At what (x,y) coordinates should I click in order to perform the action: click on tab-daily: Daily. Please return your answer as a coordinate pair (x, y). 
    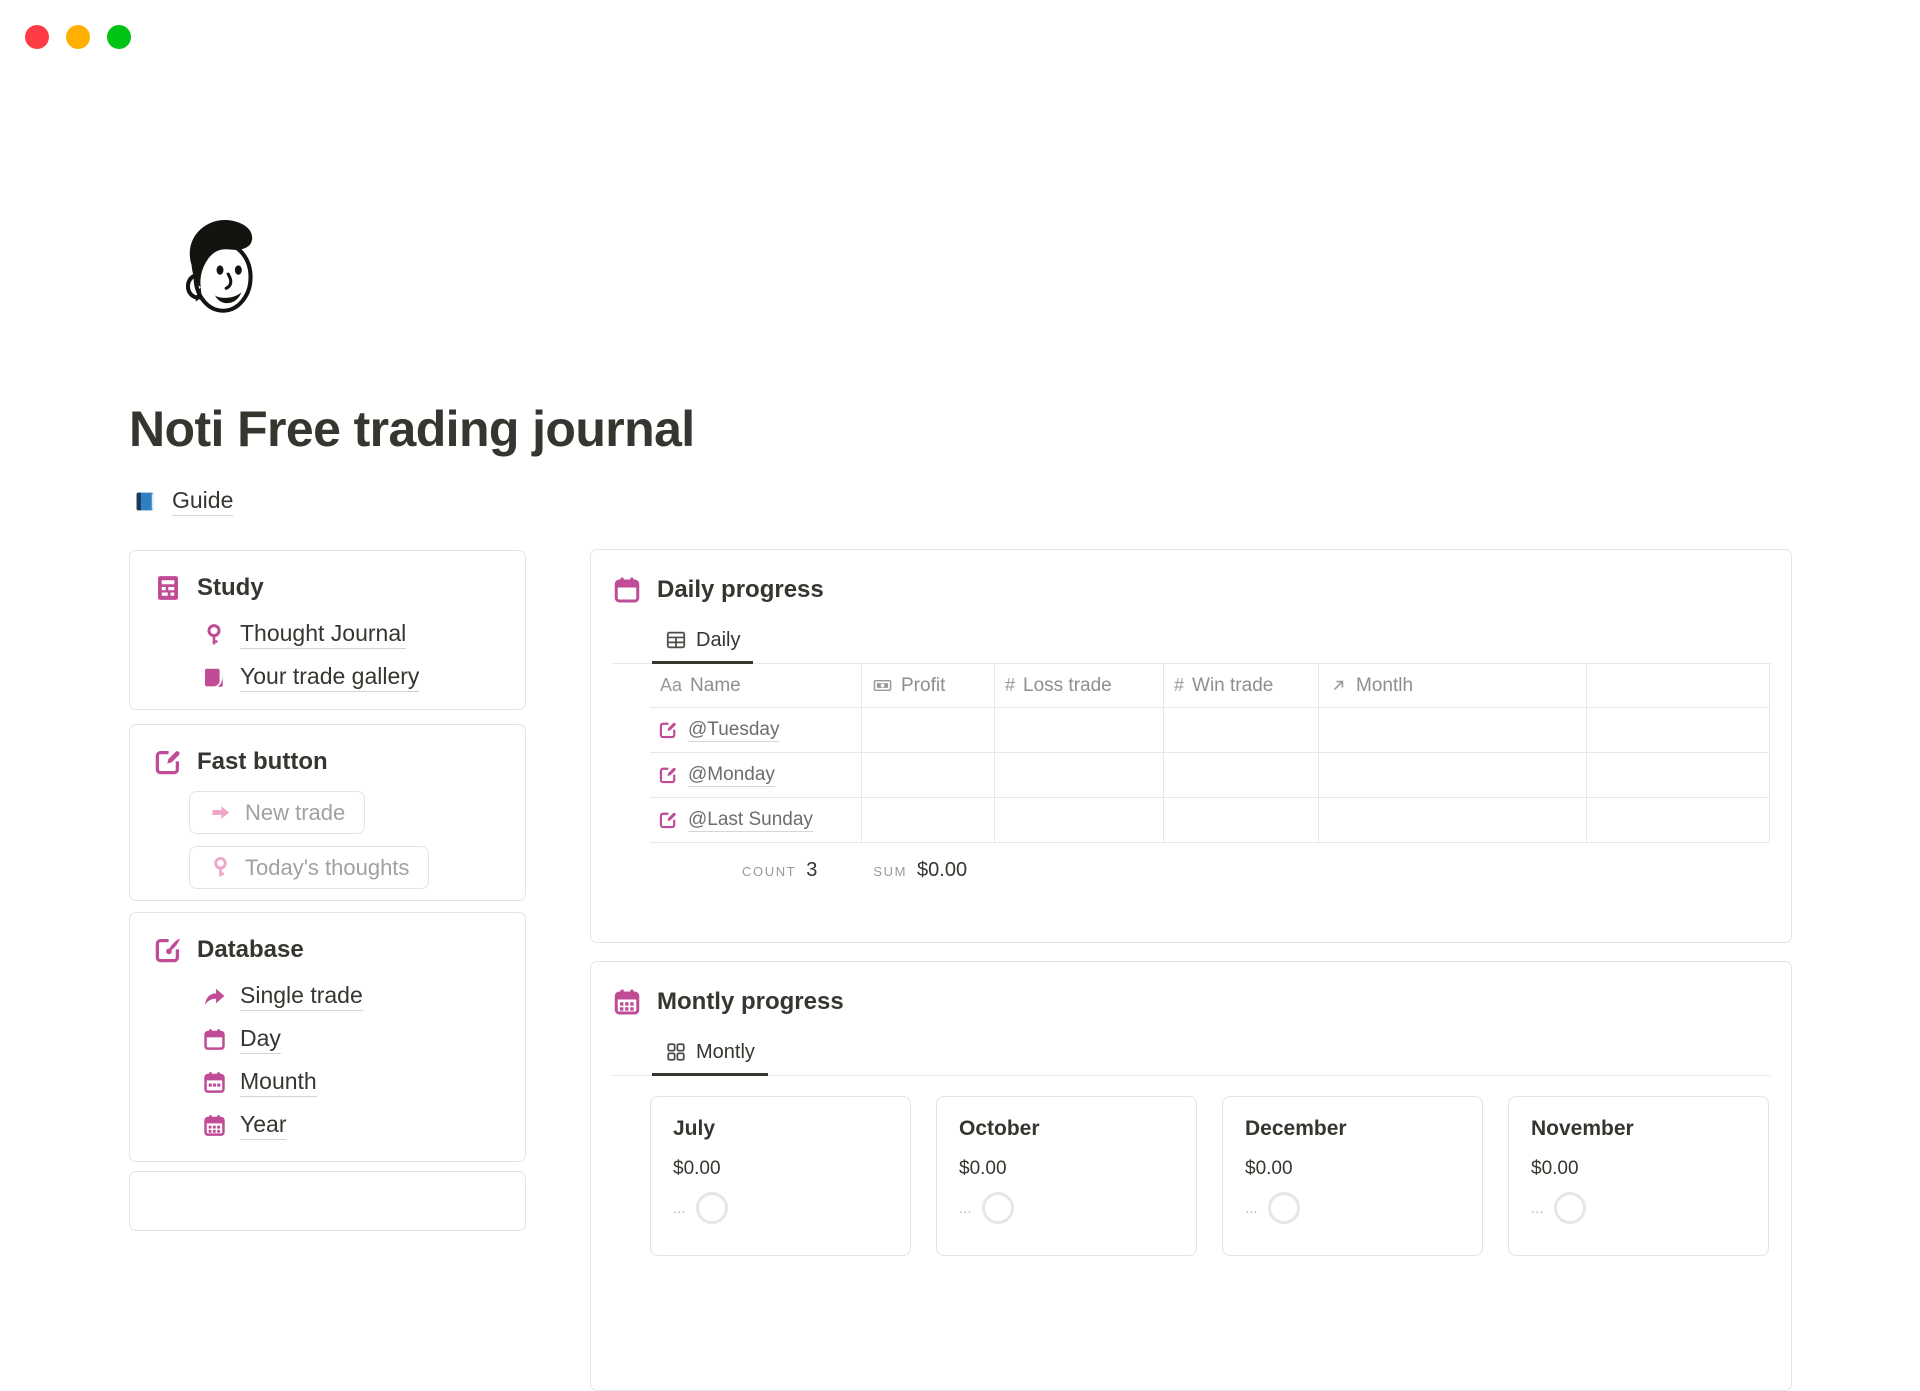
    Looking at the image, I should click on (703, 641).